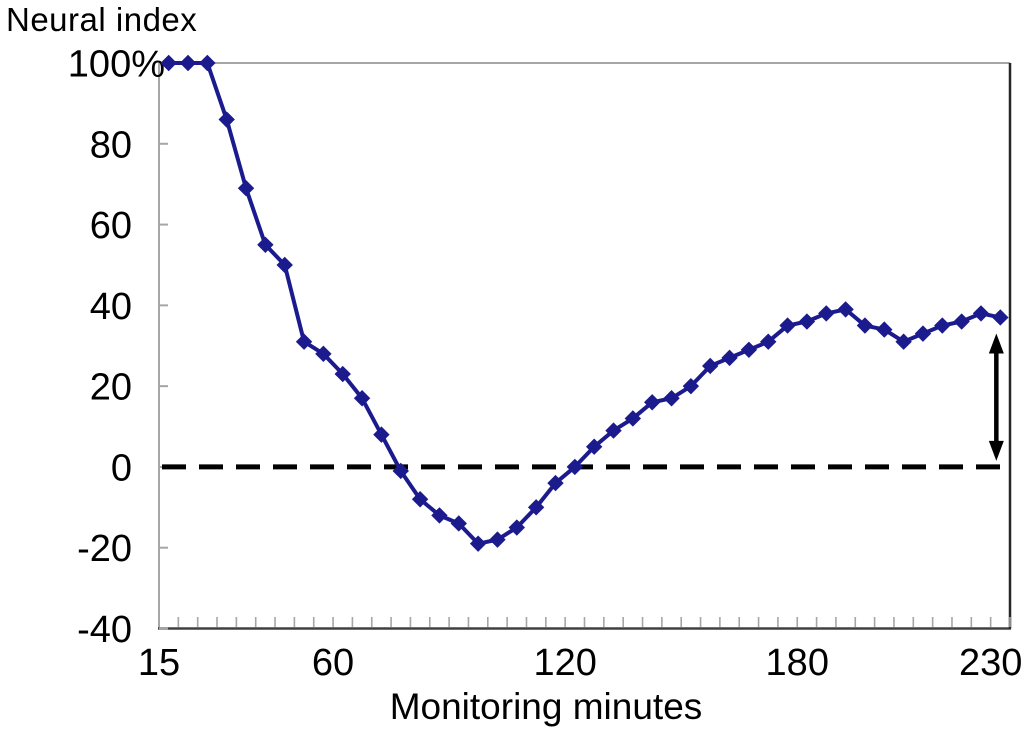 This screenshot has height=732, width=1024. I want to click on chart-title: Neural index, so click(102, 19).